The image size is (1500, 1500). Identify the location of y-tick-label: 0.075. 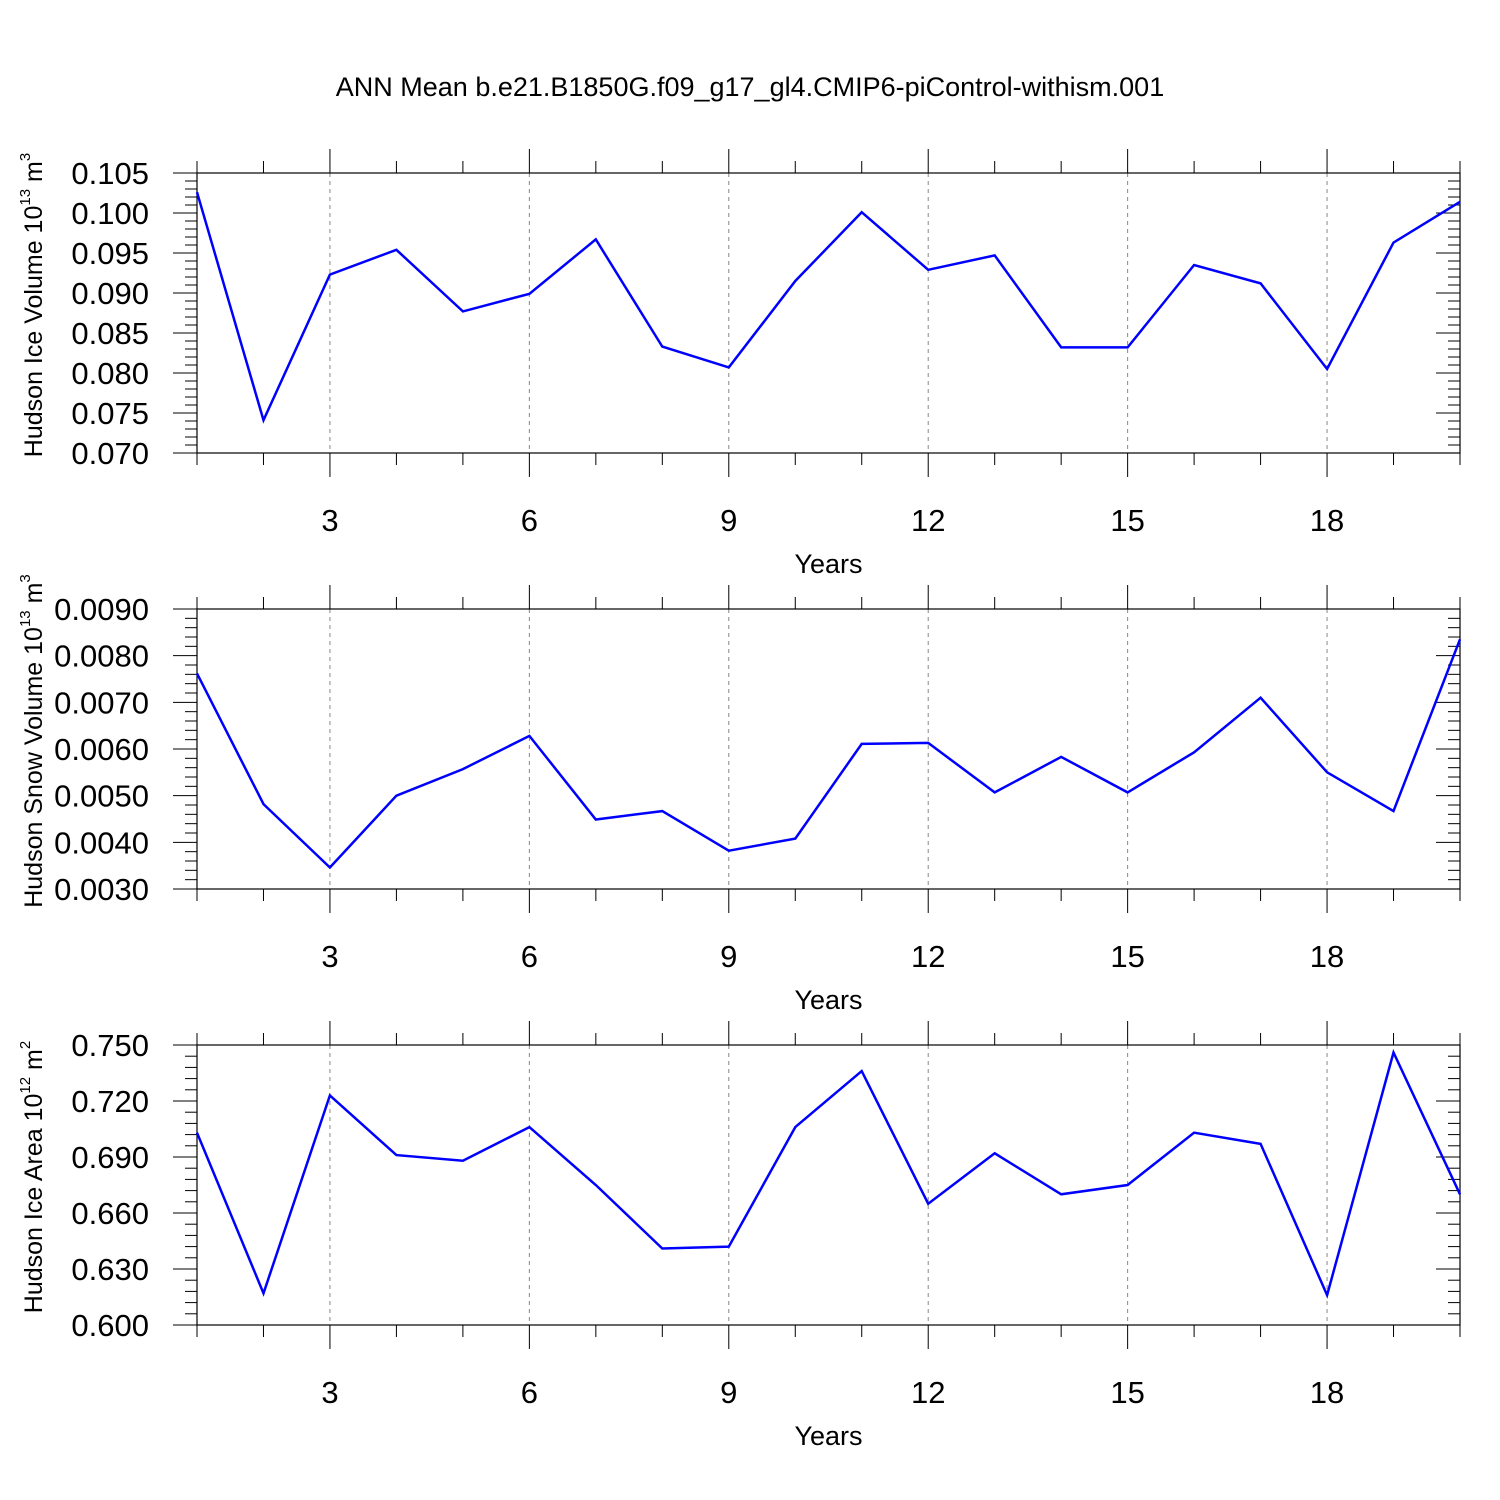
(110, 413).